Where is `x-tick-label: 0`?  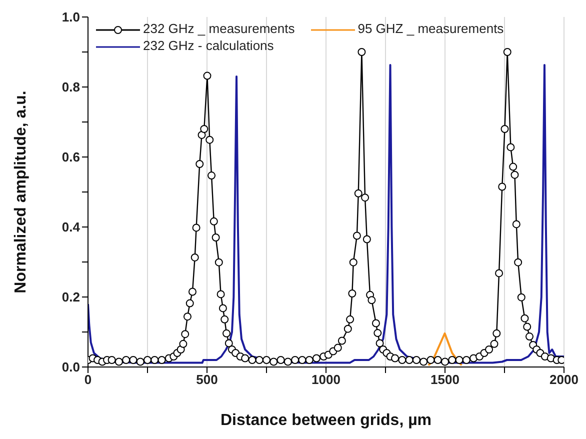
x-tick-label: 0 is located at coordinates (88, 380).